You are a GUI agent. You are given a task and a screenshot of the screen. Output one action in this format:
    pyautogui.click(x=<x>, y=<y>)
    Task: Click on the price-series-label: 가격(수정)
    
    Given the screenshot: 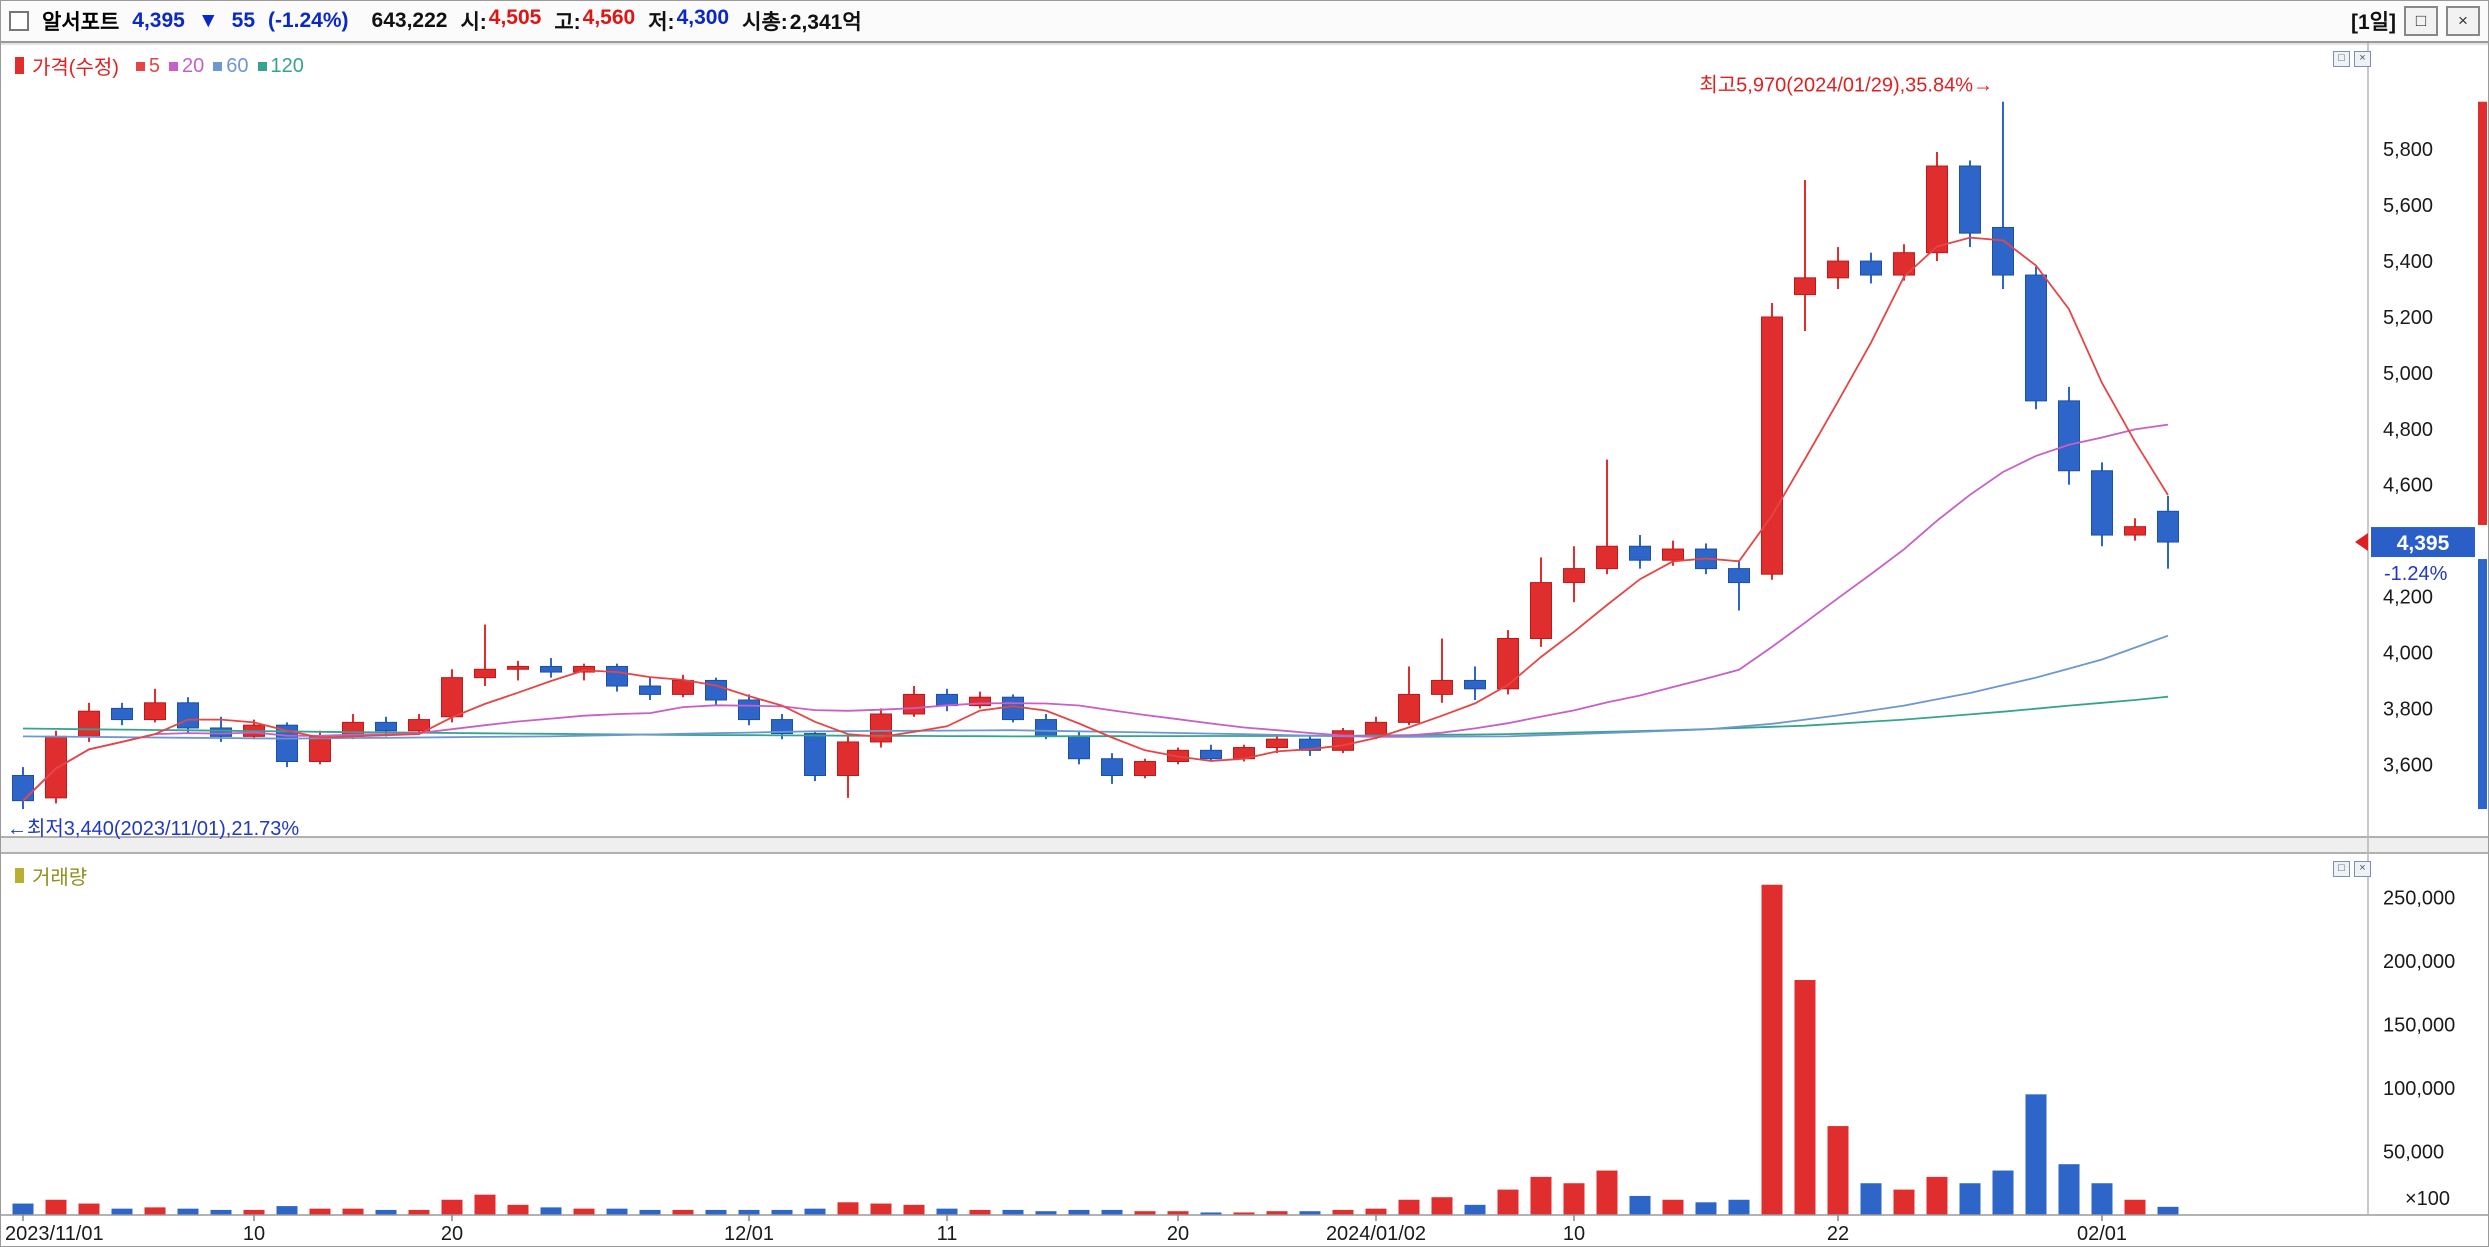 What is the action you would take?
    pyautogui.click(x=75, y=68)
    